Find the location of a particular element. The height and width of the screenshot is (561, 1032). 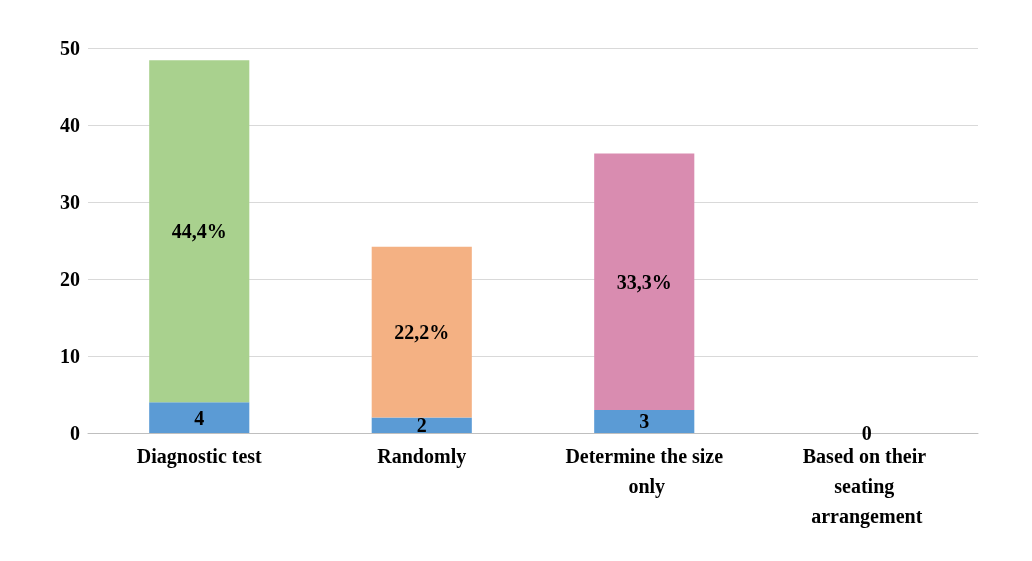

y-tick-label: 10 is located at coordinates (70, 356).